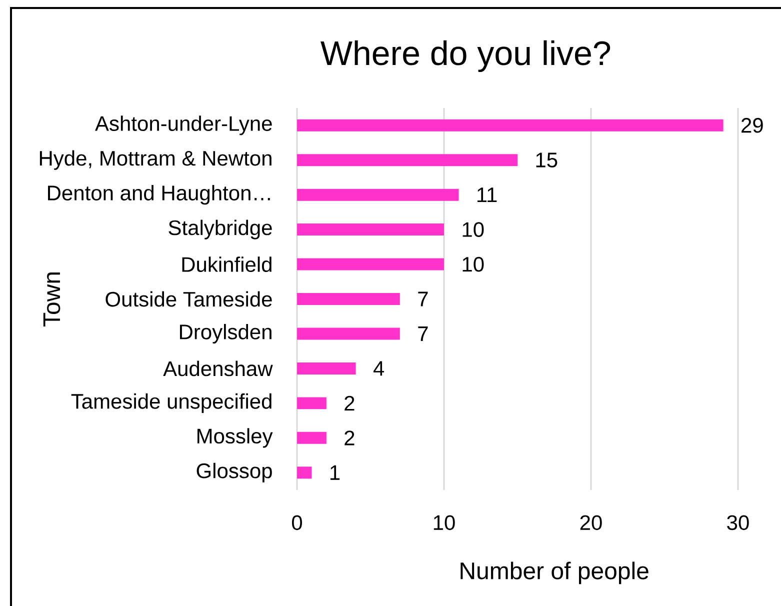  Describe the element at coordinates (156, 160) in the screenshot. I see `y-tick-label: Hyde, Mottram & Newton` at that location.